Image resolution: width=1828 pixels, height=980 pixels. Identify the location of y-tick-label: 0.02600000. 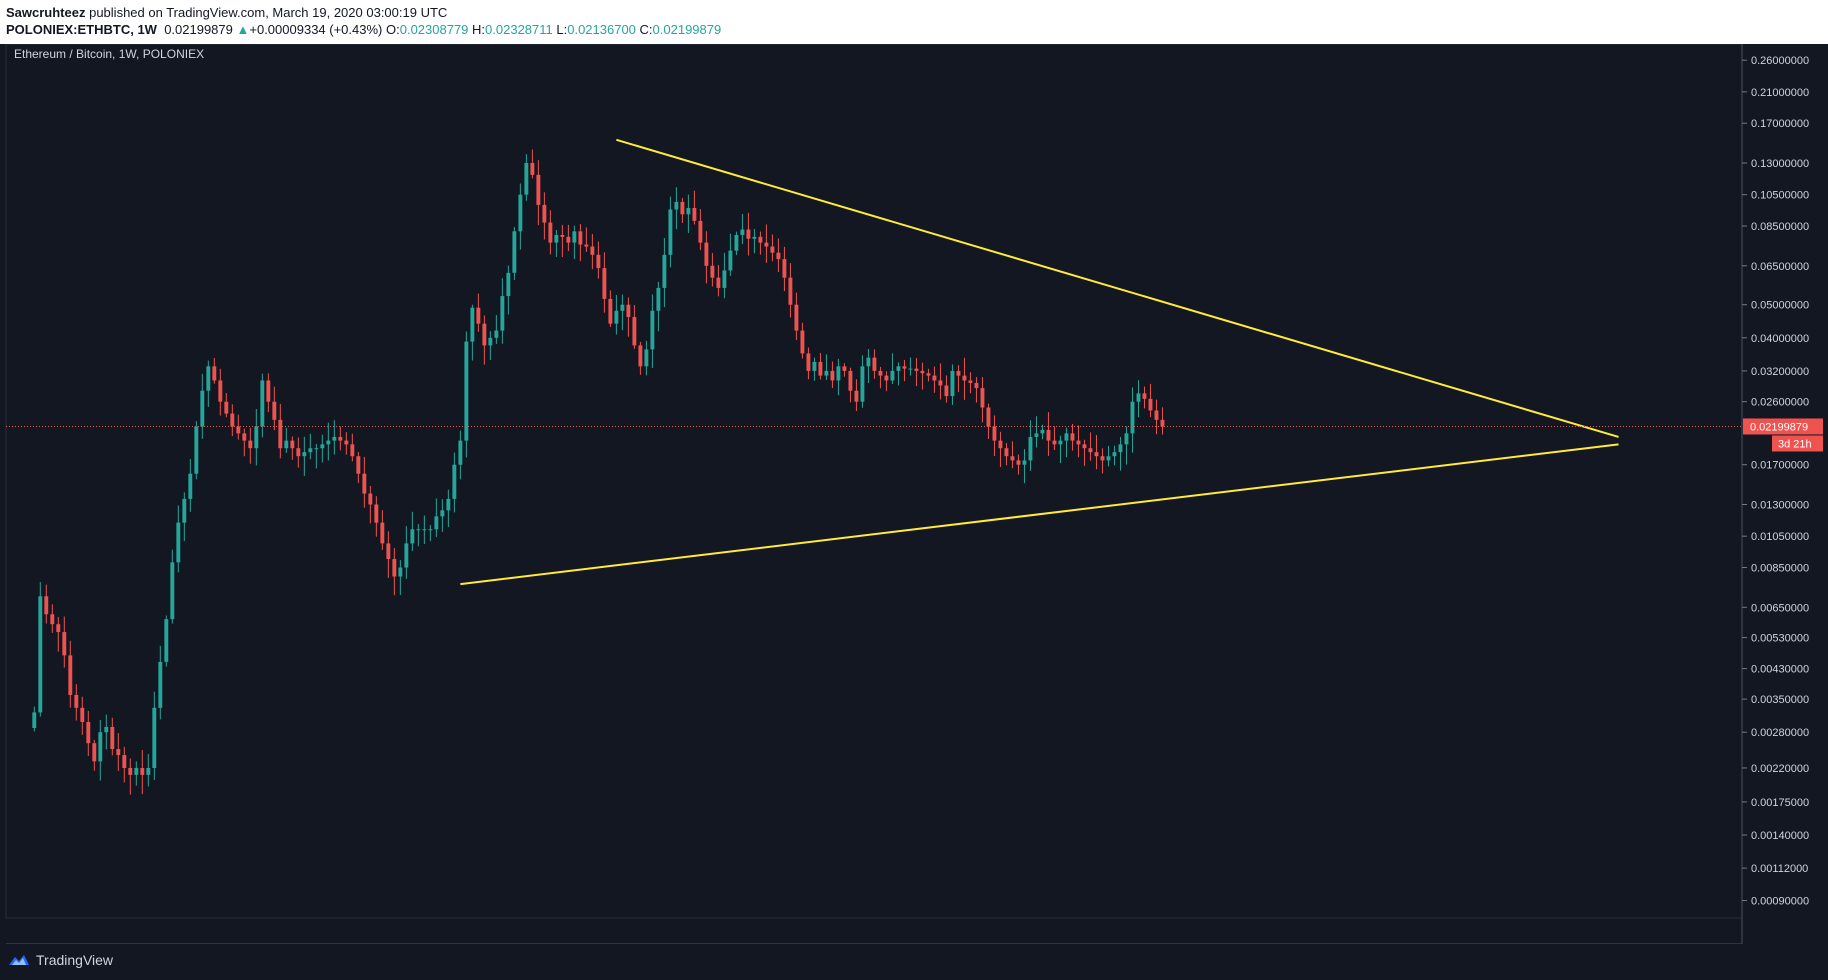
(1780, 403).